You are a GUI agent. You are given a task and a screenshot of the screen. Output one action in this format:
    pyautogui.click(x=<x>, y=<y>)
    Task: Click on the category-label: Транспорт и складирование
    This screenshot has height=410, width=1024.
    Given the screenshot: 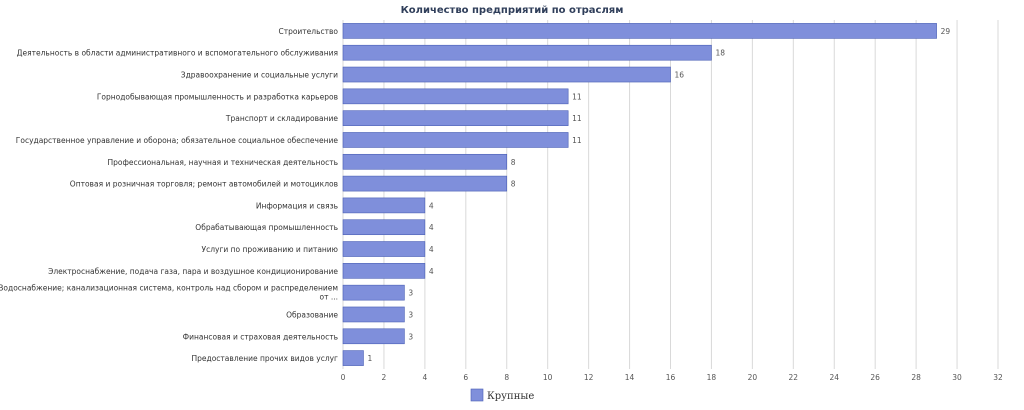 What is the action you would take?
    pyautogui.click(x=281, y=118)
    